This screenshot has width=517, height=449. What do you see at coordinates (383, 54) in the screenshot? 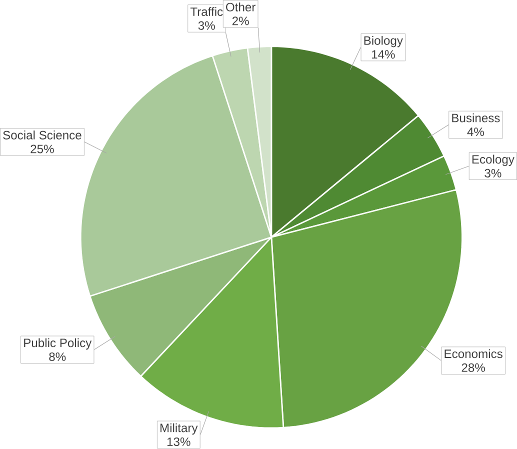
I see `data-label: 14%` at bounding box center [383, 54].